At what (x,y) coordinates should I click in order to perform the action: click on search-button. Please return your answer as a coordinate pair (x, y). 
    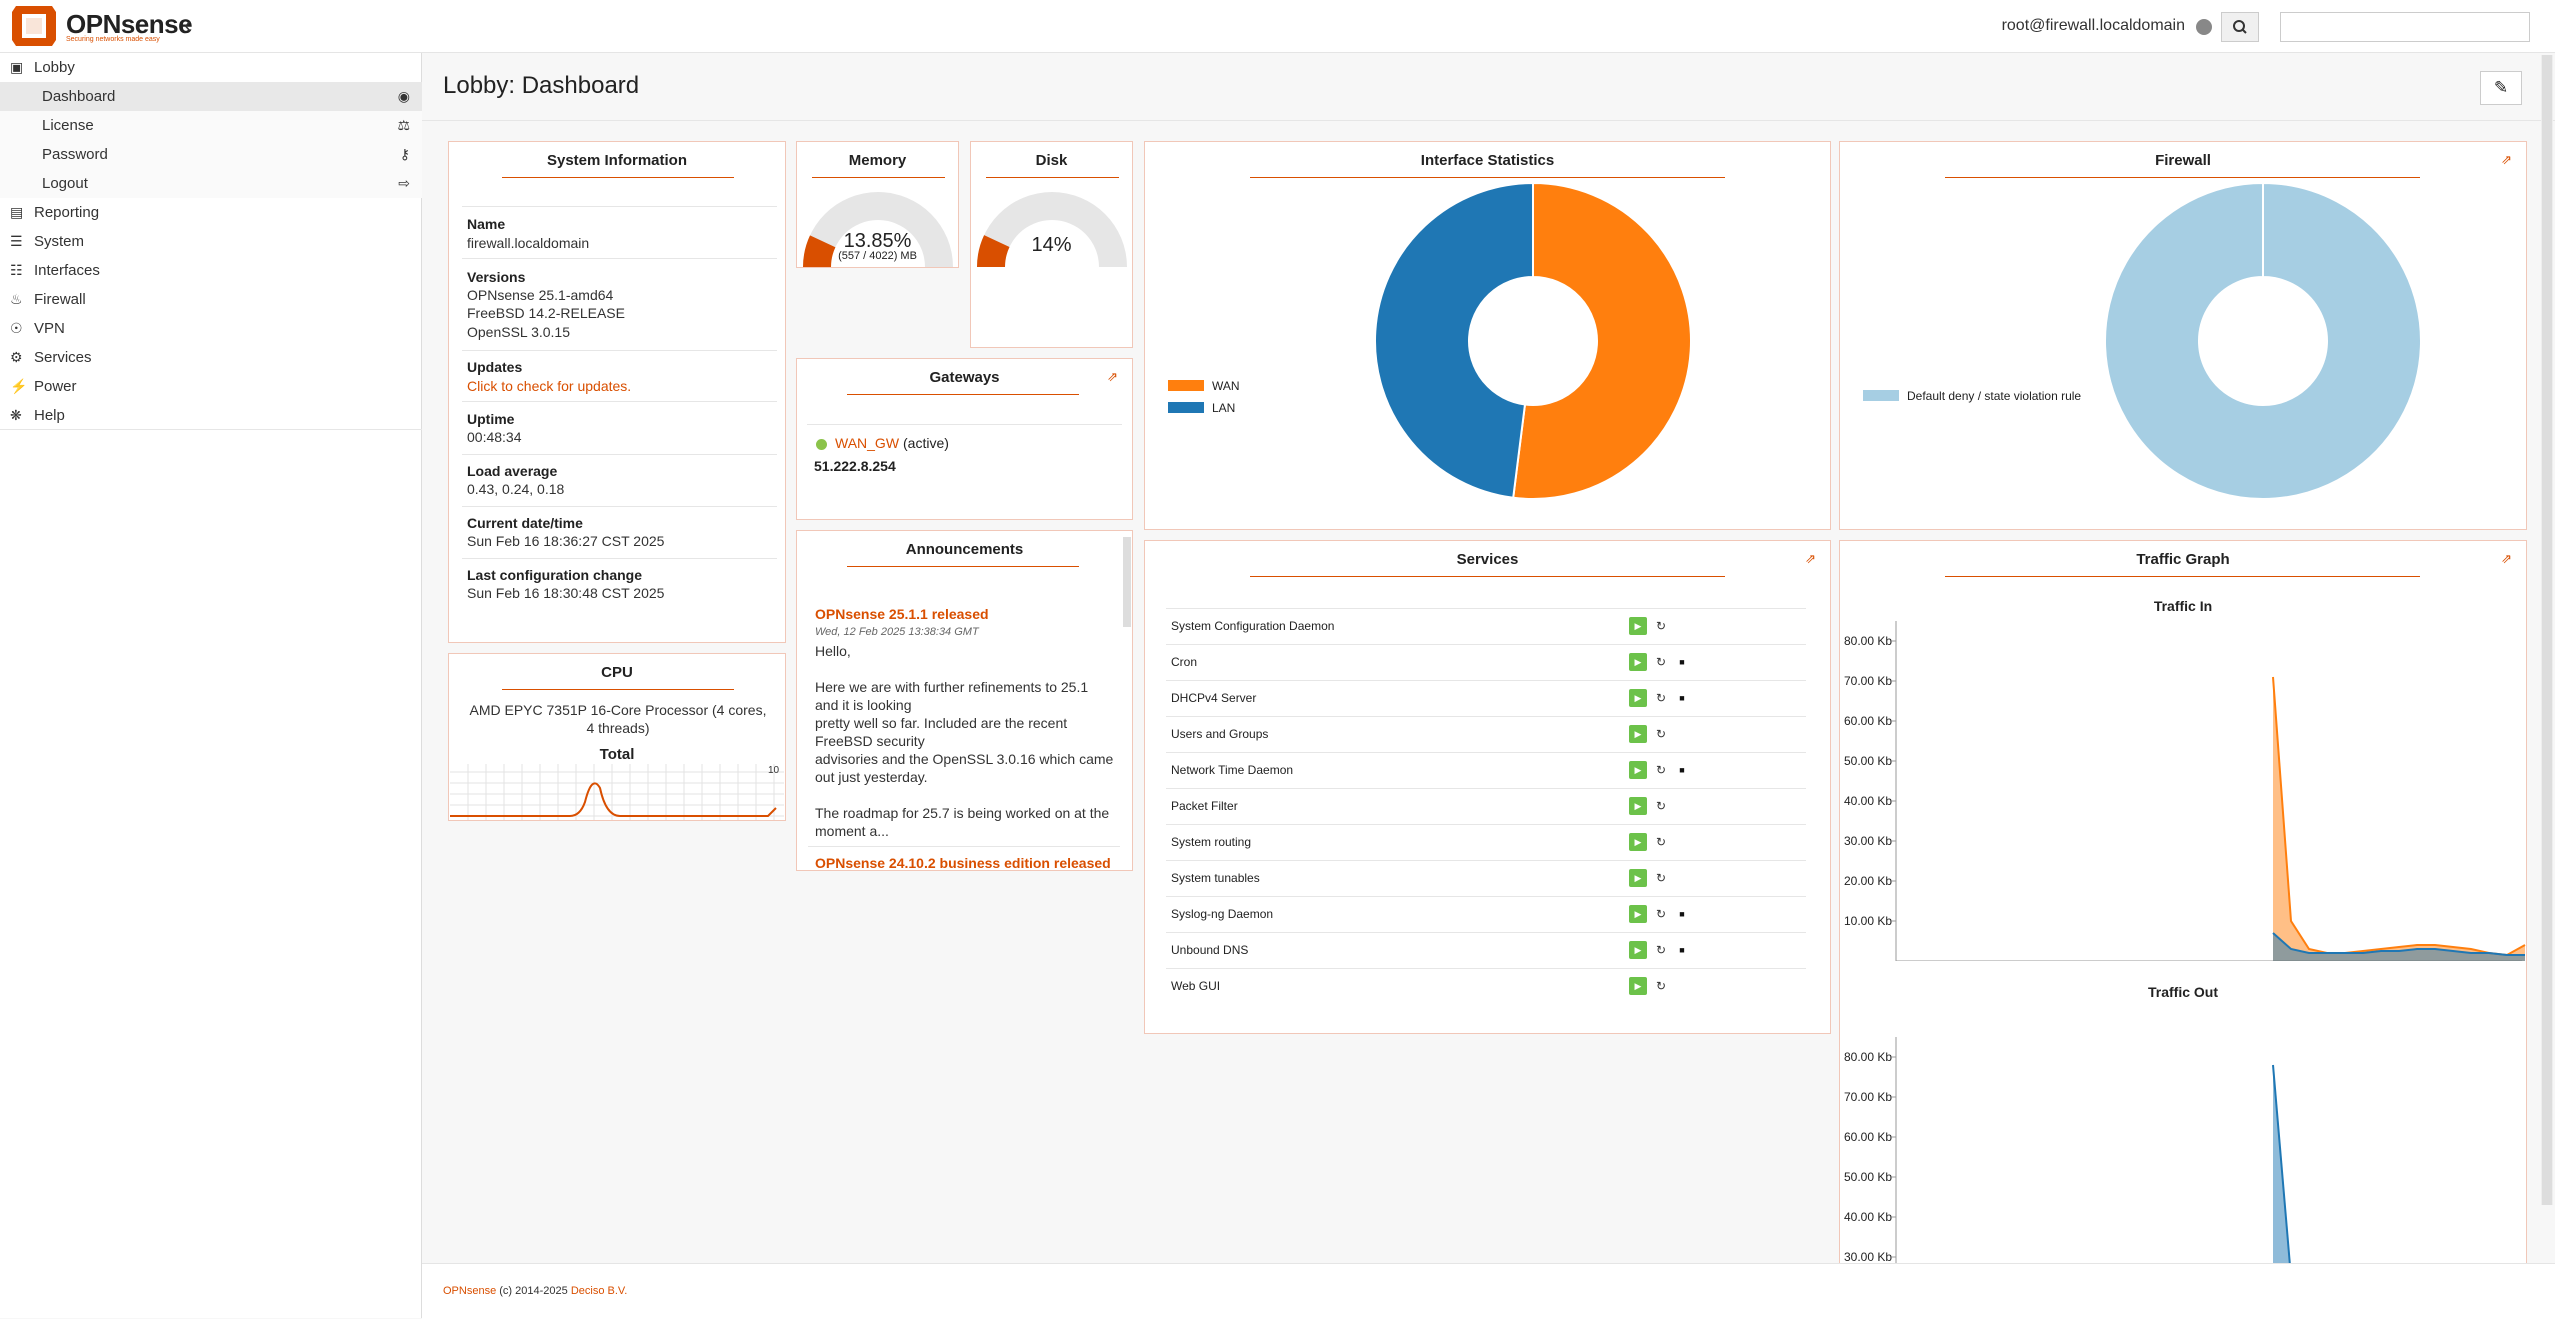
    Looking at the image, I should click on (2240, 27).